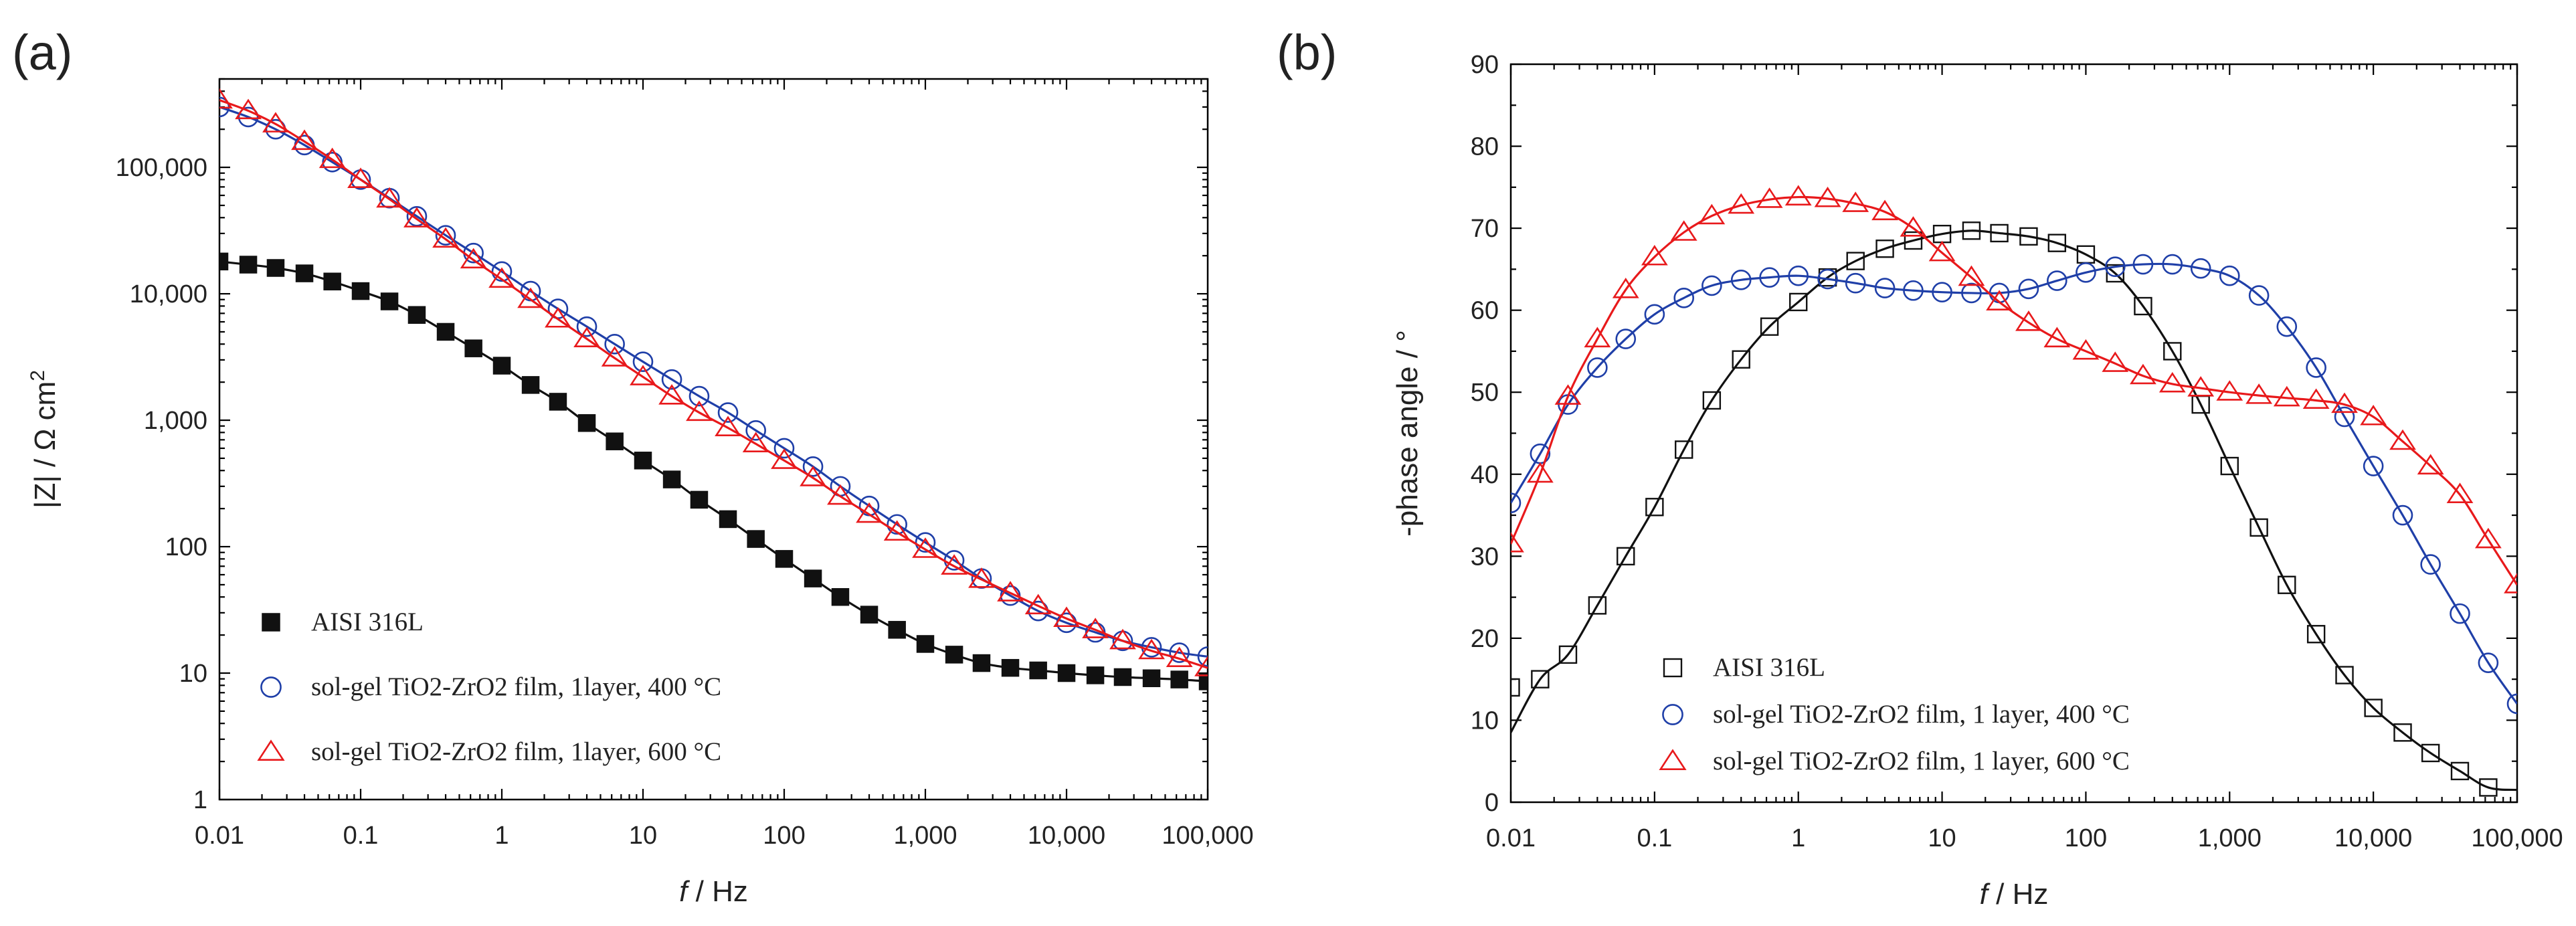 This screenshot has height=926, width=2576. Describe the element at coordinates (1485, 475) in the screenshot. I see `y-tick-label: 40` at that location.